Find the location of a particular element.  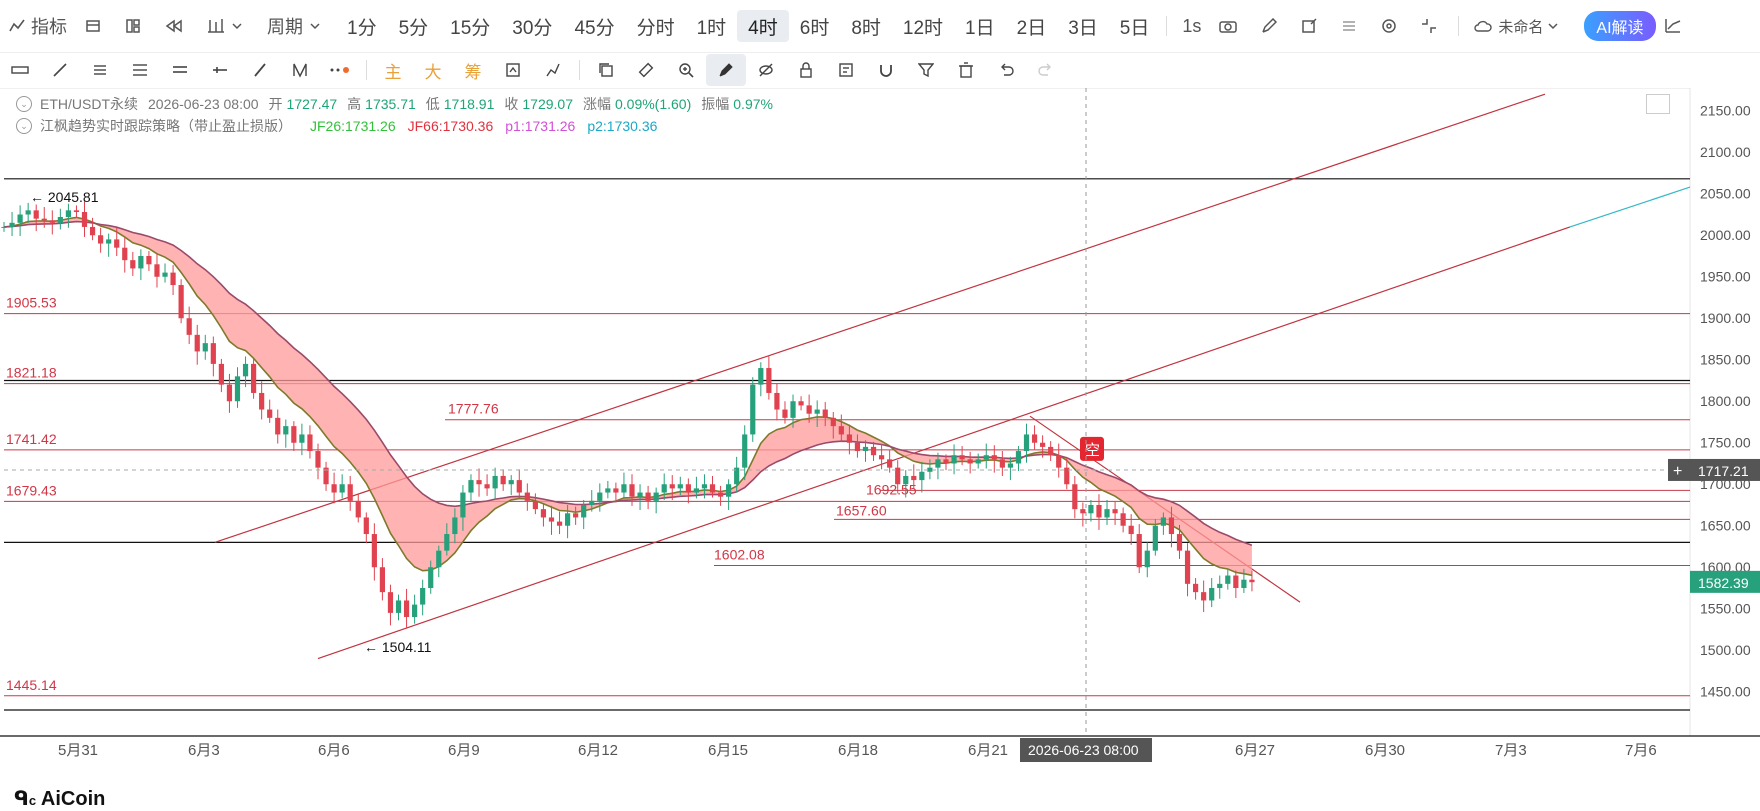

timeframe-0: 1分 is located at coordinates (362, 28).